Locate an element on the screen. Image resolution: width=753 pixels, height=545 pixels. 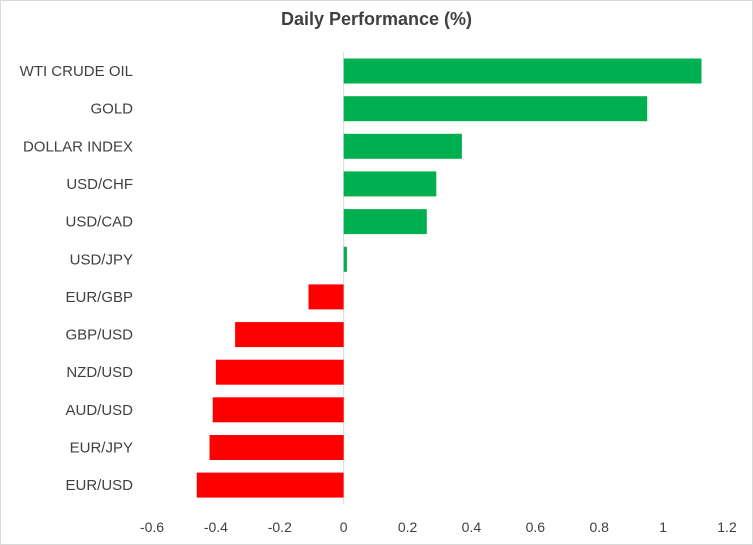
bar-gbp-usd is located at coordinates (289, 335).